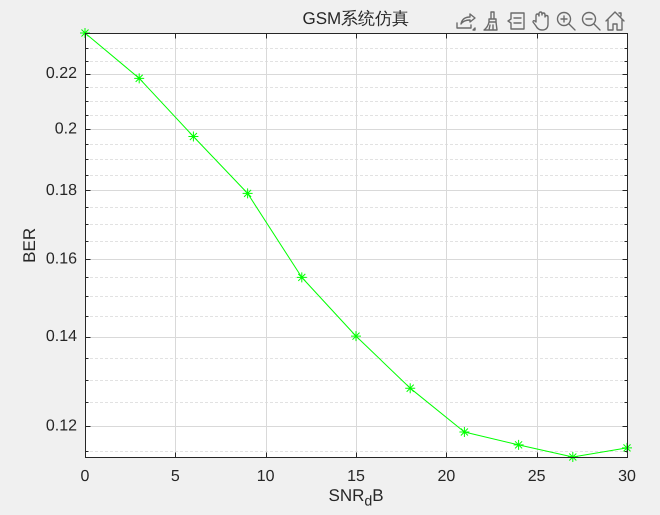 This screenshot has height=515, width=660. I want to click on y-tick-label: 0.2, so click(66, 129).